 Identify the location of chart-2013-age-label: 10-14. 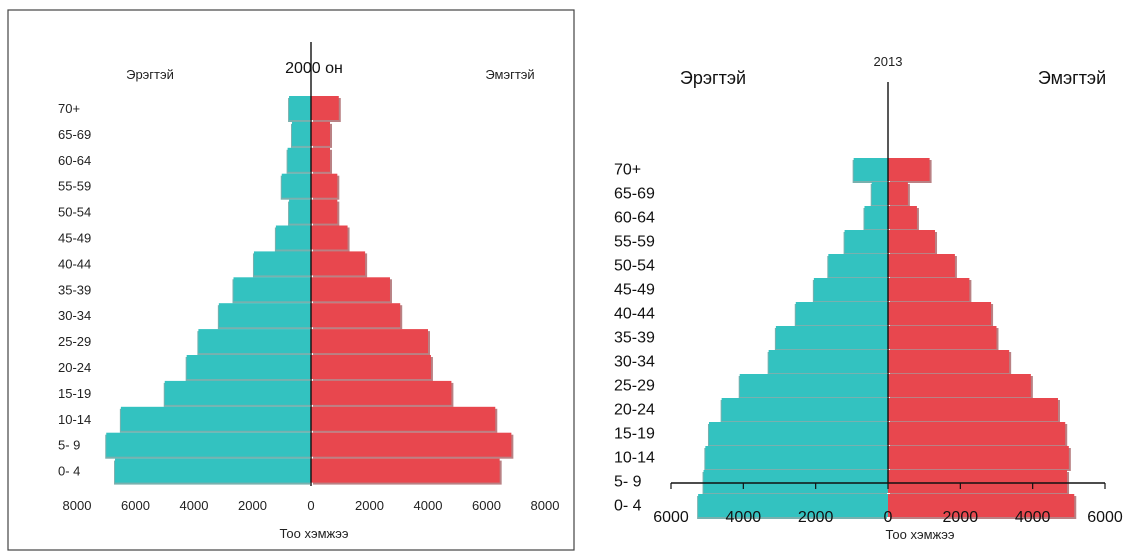
(634, 458).